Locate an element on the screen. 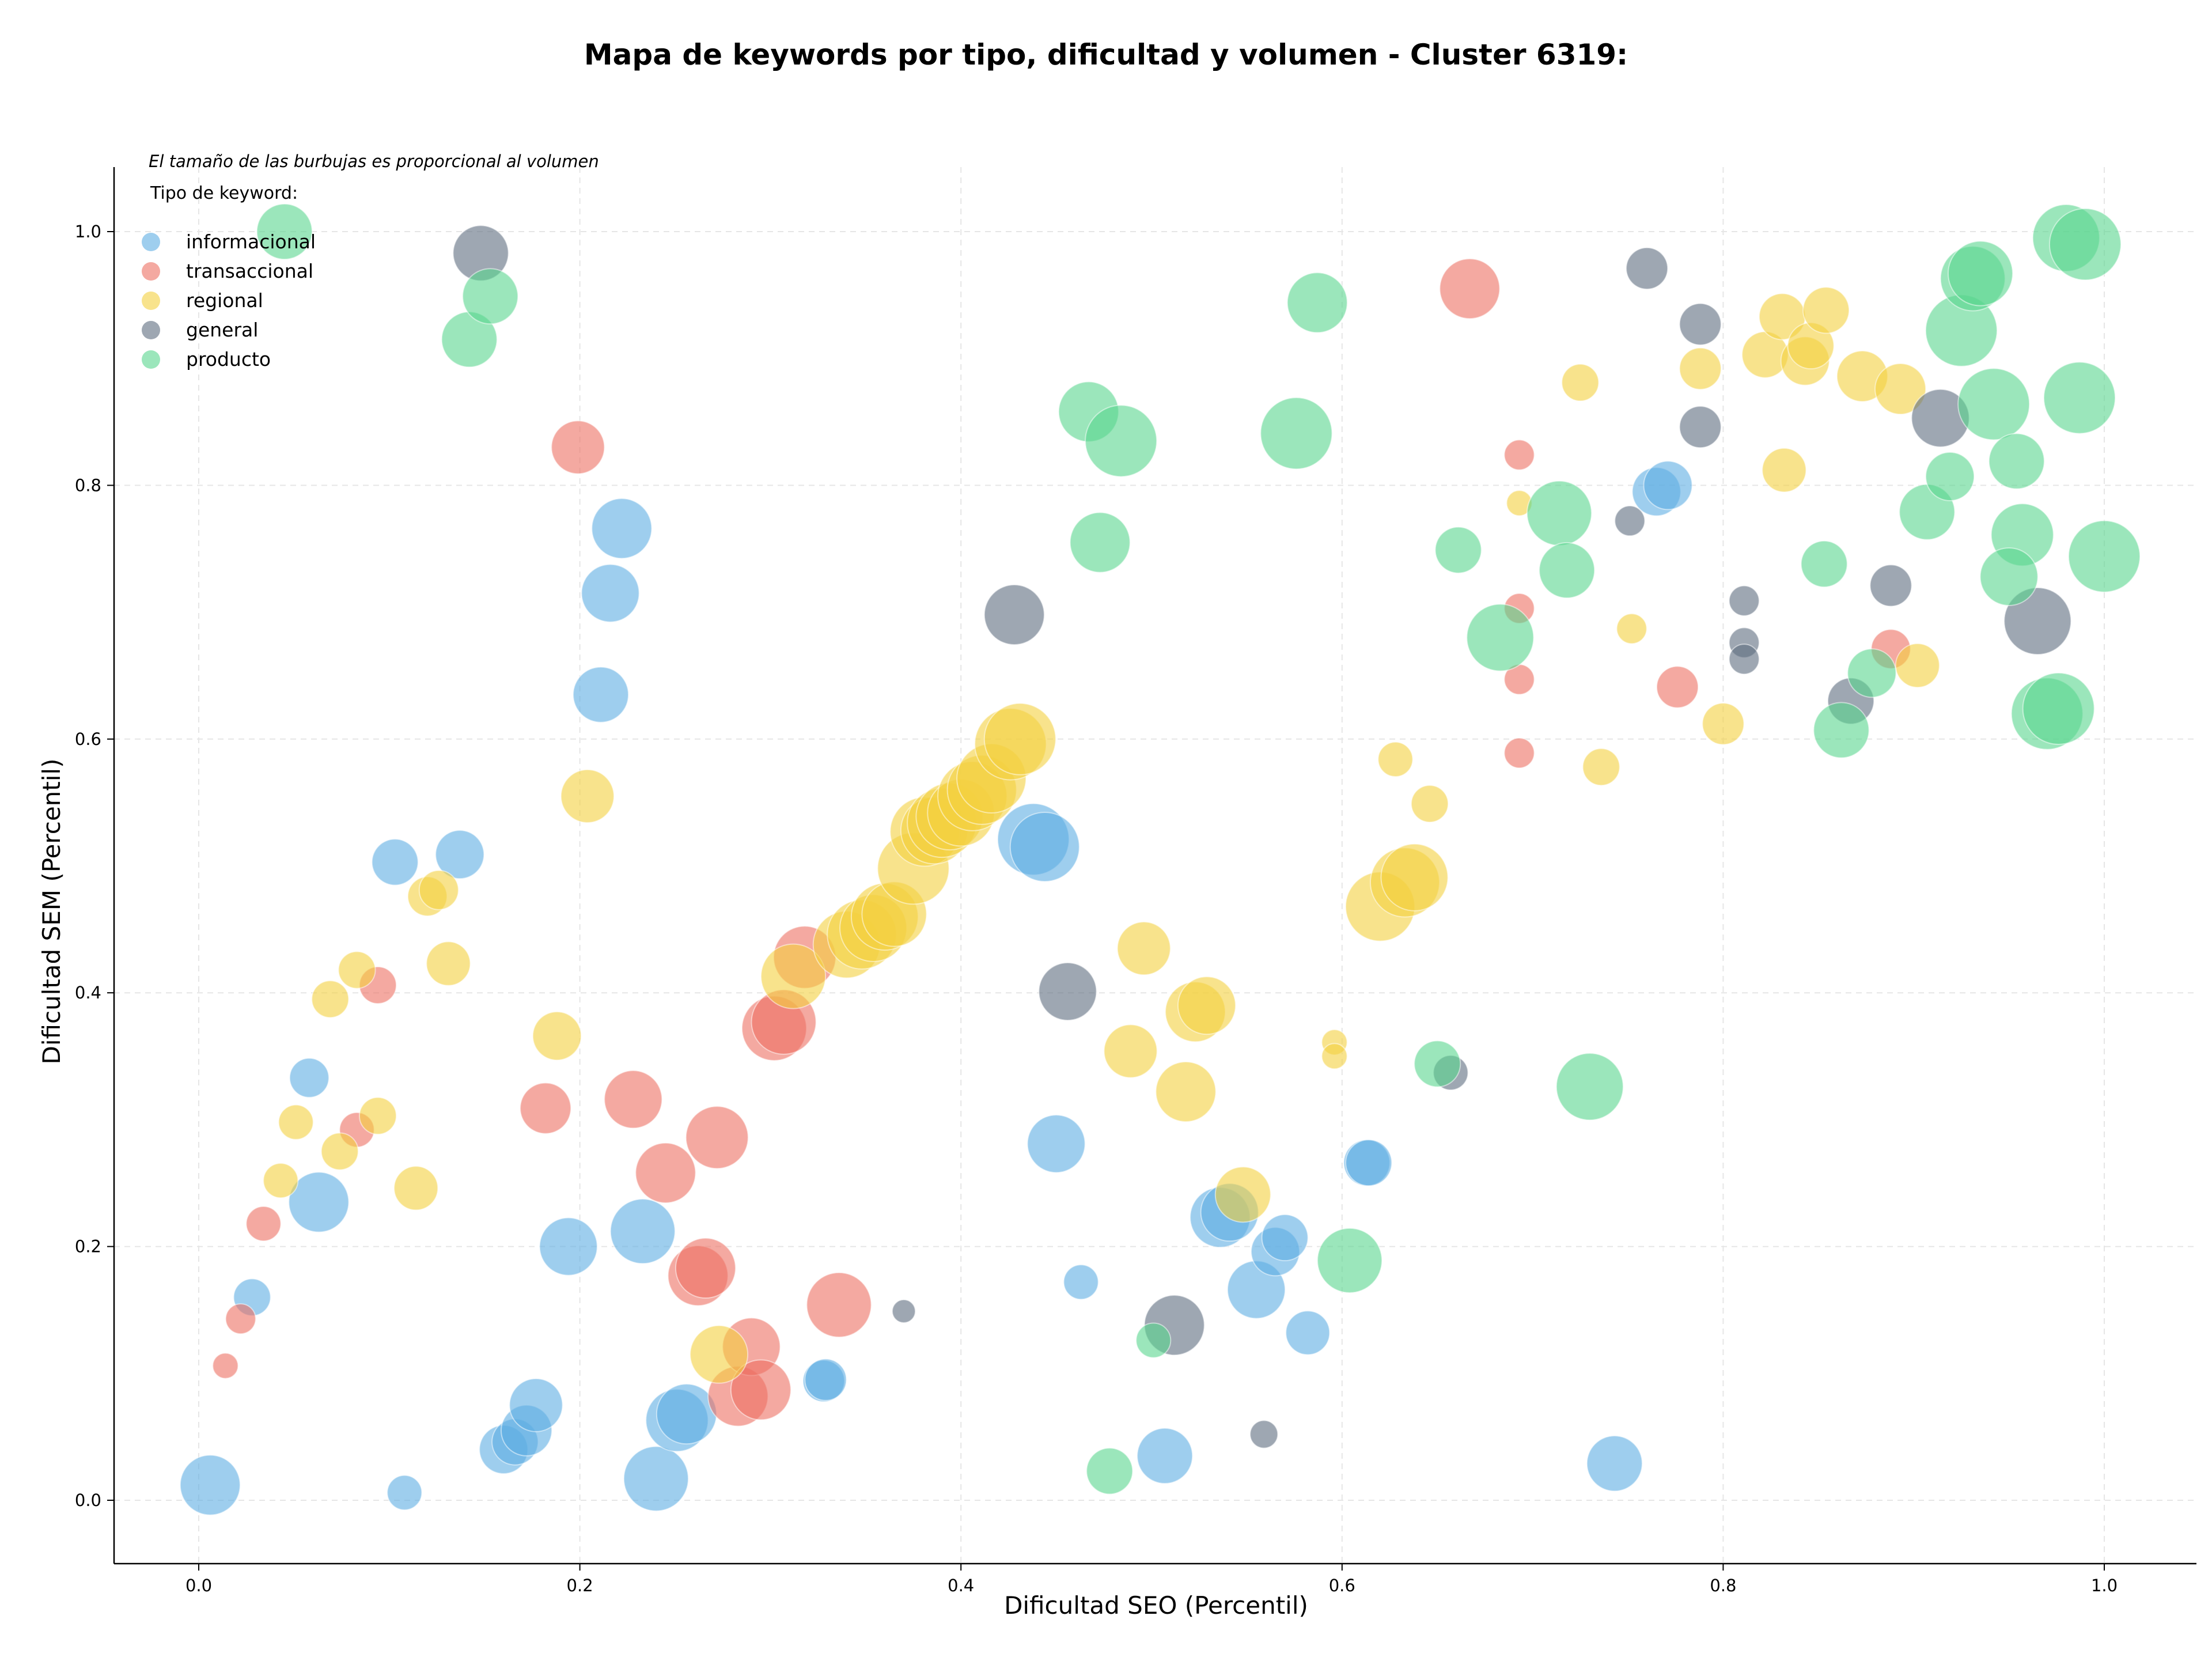  legend-label-informacional: informacional is located at coordinates (251, 241).